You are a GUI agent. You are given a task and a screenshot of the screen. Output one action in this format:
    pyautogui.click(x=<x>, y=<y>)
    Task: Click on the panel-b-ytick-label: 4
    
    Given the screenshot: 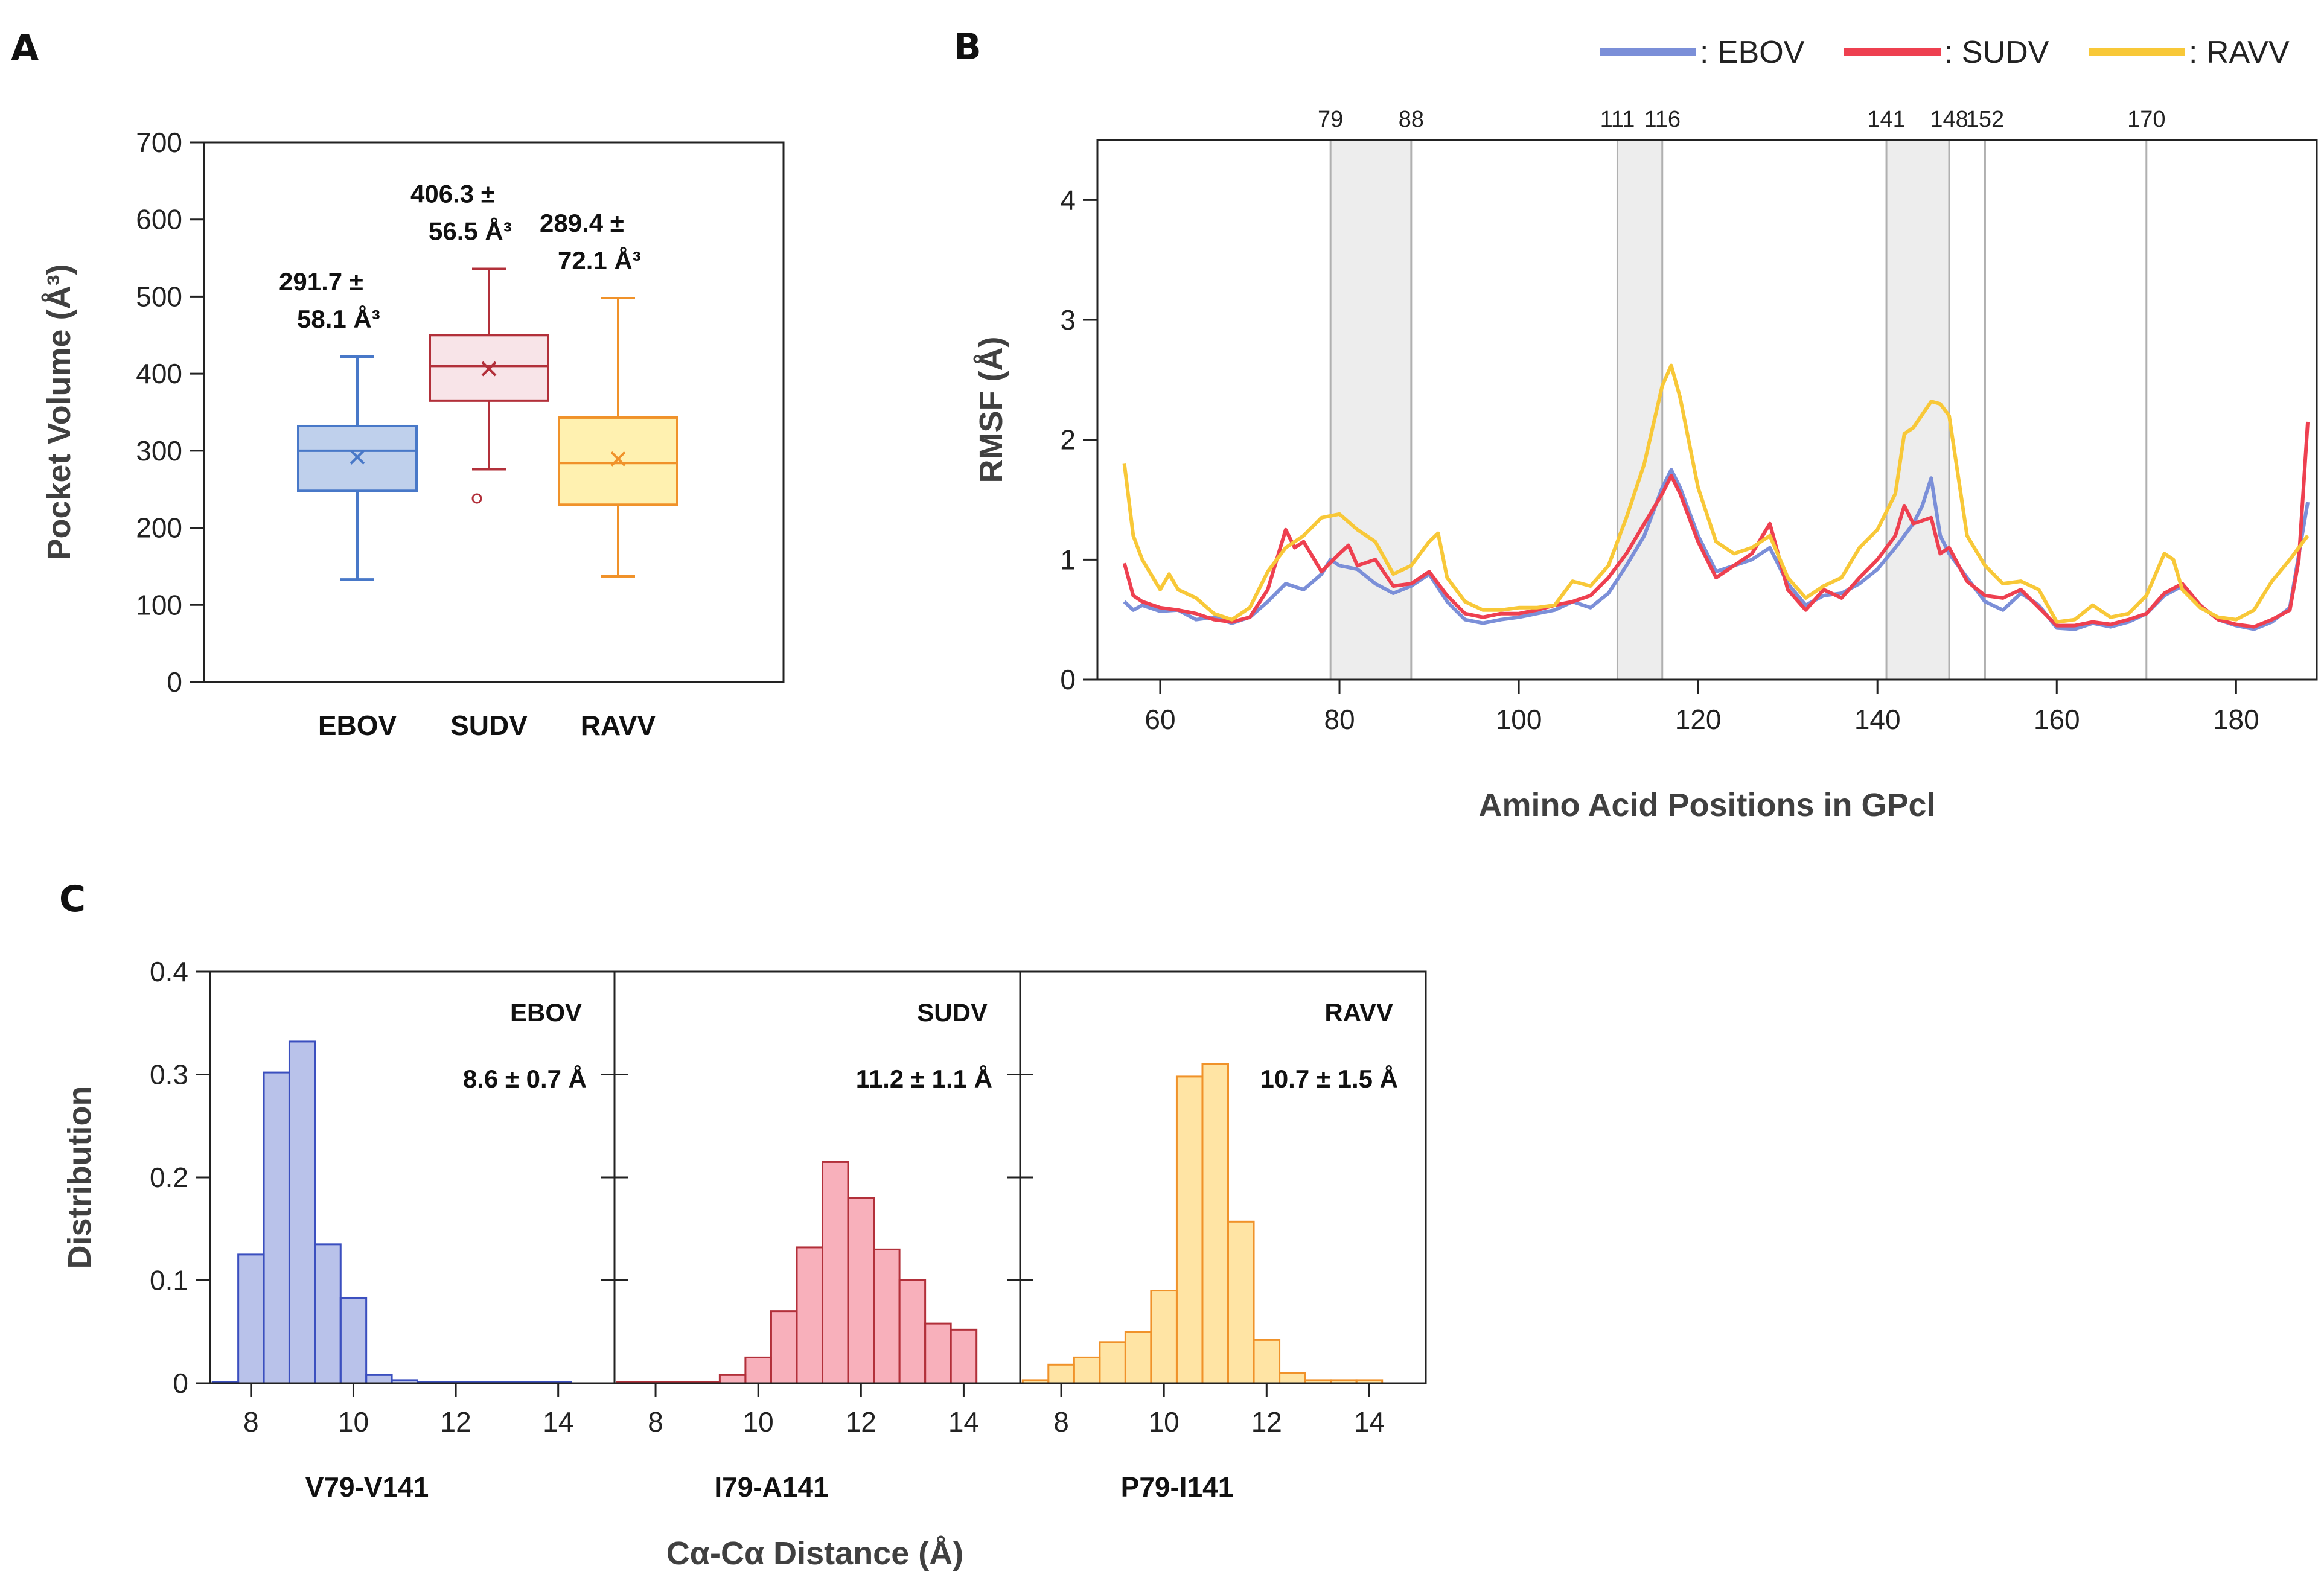 What is the action you would take?
    pyautogui.click(x=1068, y=199)
    